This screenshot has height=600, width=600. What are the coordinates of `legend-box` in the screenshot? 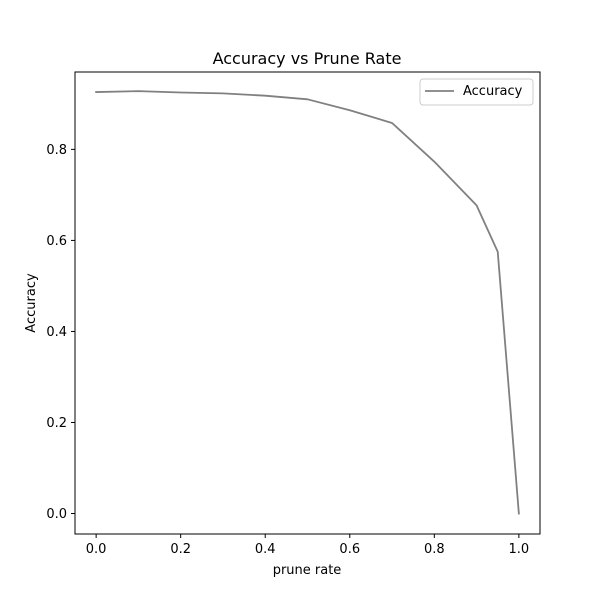 It's located at (476, 92).